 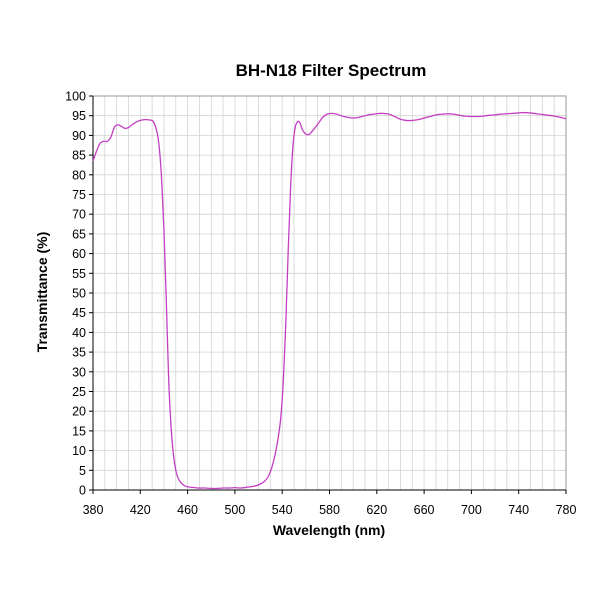 What do you see at coordinates (79, 254) in the screenshot?
I see `y-tick-label: 60` at bounding box center [79, 254].